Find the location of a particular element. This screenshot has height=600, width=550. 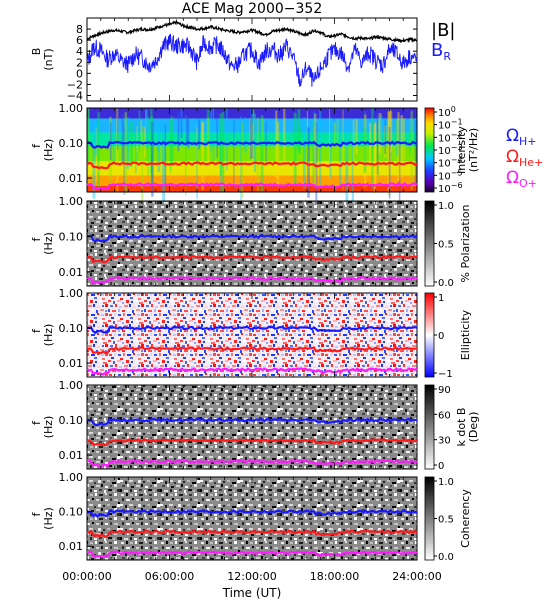

legend-ion: He+ is located at coordinates (531, 162).